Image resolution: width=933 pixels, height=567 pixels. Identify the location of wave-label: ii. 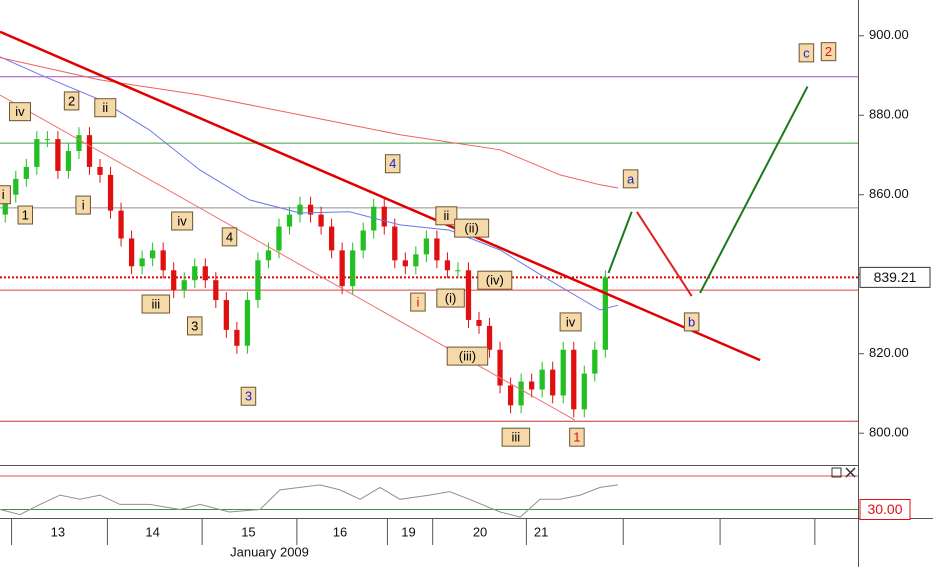
(105, 107).